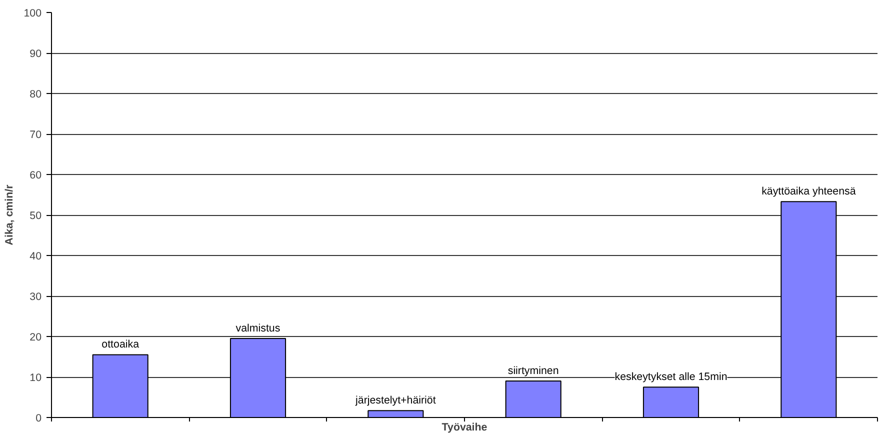 The image size is (885, 436). What do you see at coordinates (533, 371) in the screenshot?
I see `x-tick-label: siirtyminen` at bounding box center [533, 371].